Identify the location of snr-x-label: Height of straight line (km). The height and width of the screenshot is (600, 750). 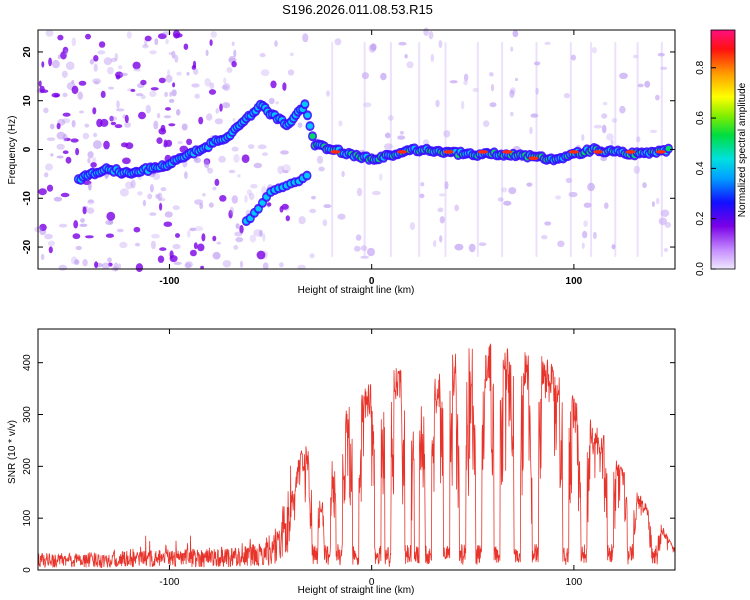
(356, 590).